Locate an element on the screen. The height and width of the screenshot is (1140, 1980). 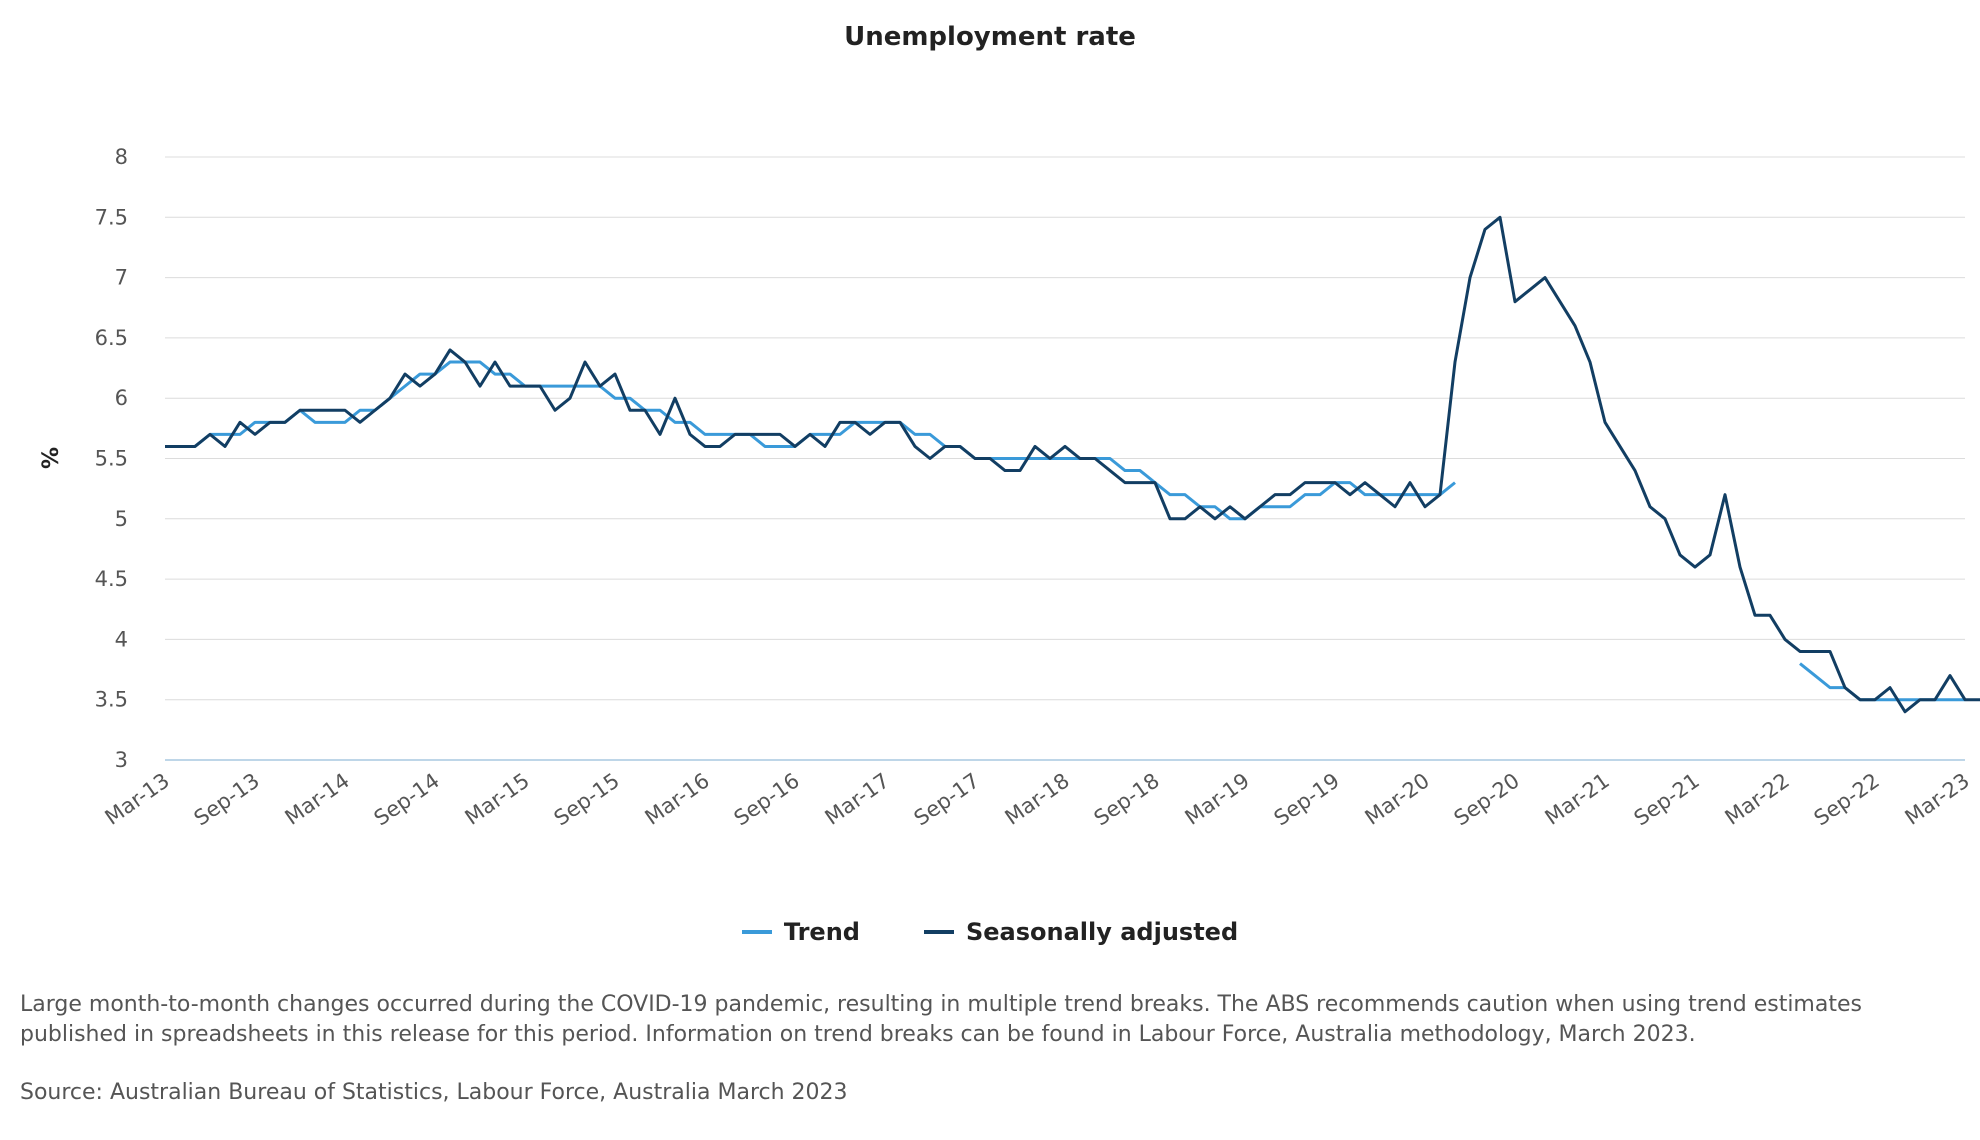
y-tick-label: 7.5 is located at coordinates (111, 217).